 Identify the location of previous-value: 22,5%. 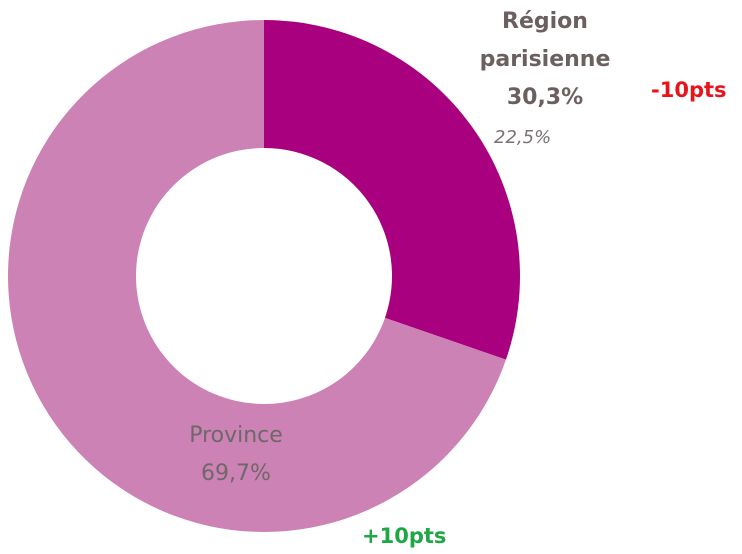
(523, 137).